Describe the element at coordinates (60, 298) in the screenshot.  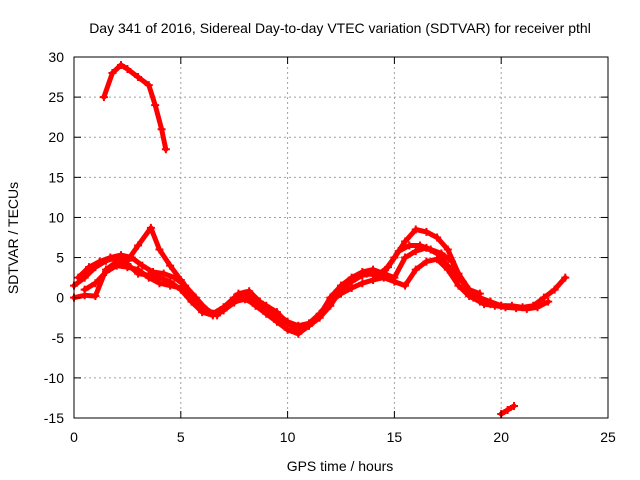
I see `y-tick-label: 0` at that location.